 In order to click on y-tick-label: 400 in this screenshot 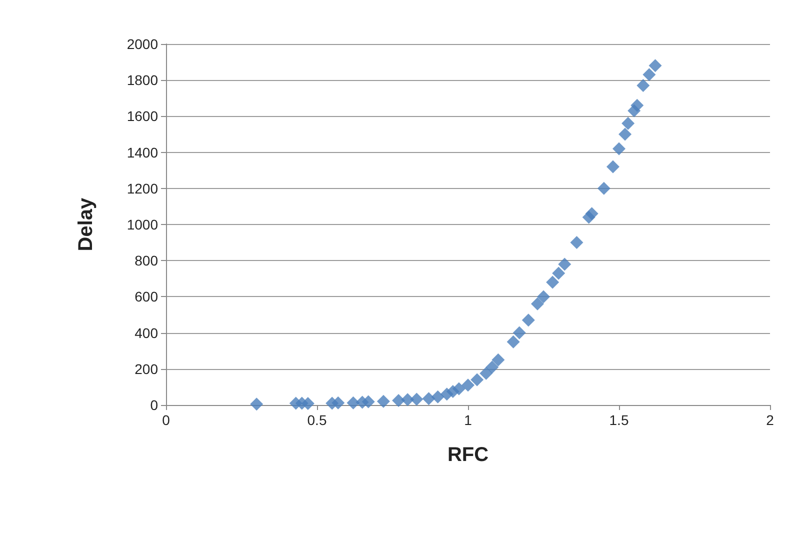, I will do `click(146, 332)`.